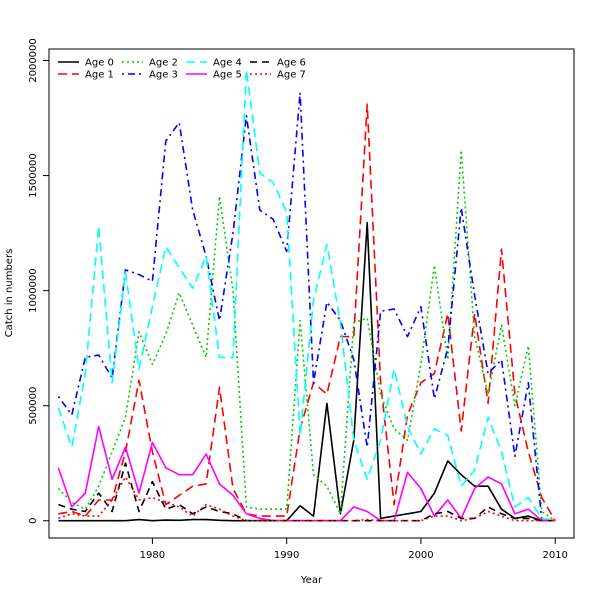  What do you see at coordinates (227, 75) in the screenshot?
I see `legend-label-age-5: Age 5` at bounding box center [227, 75].